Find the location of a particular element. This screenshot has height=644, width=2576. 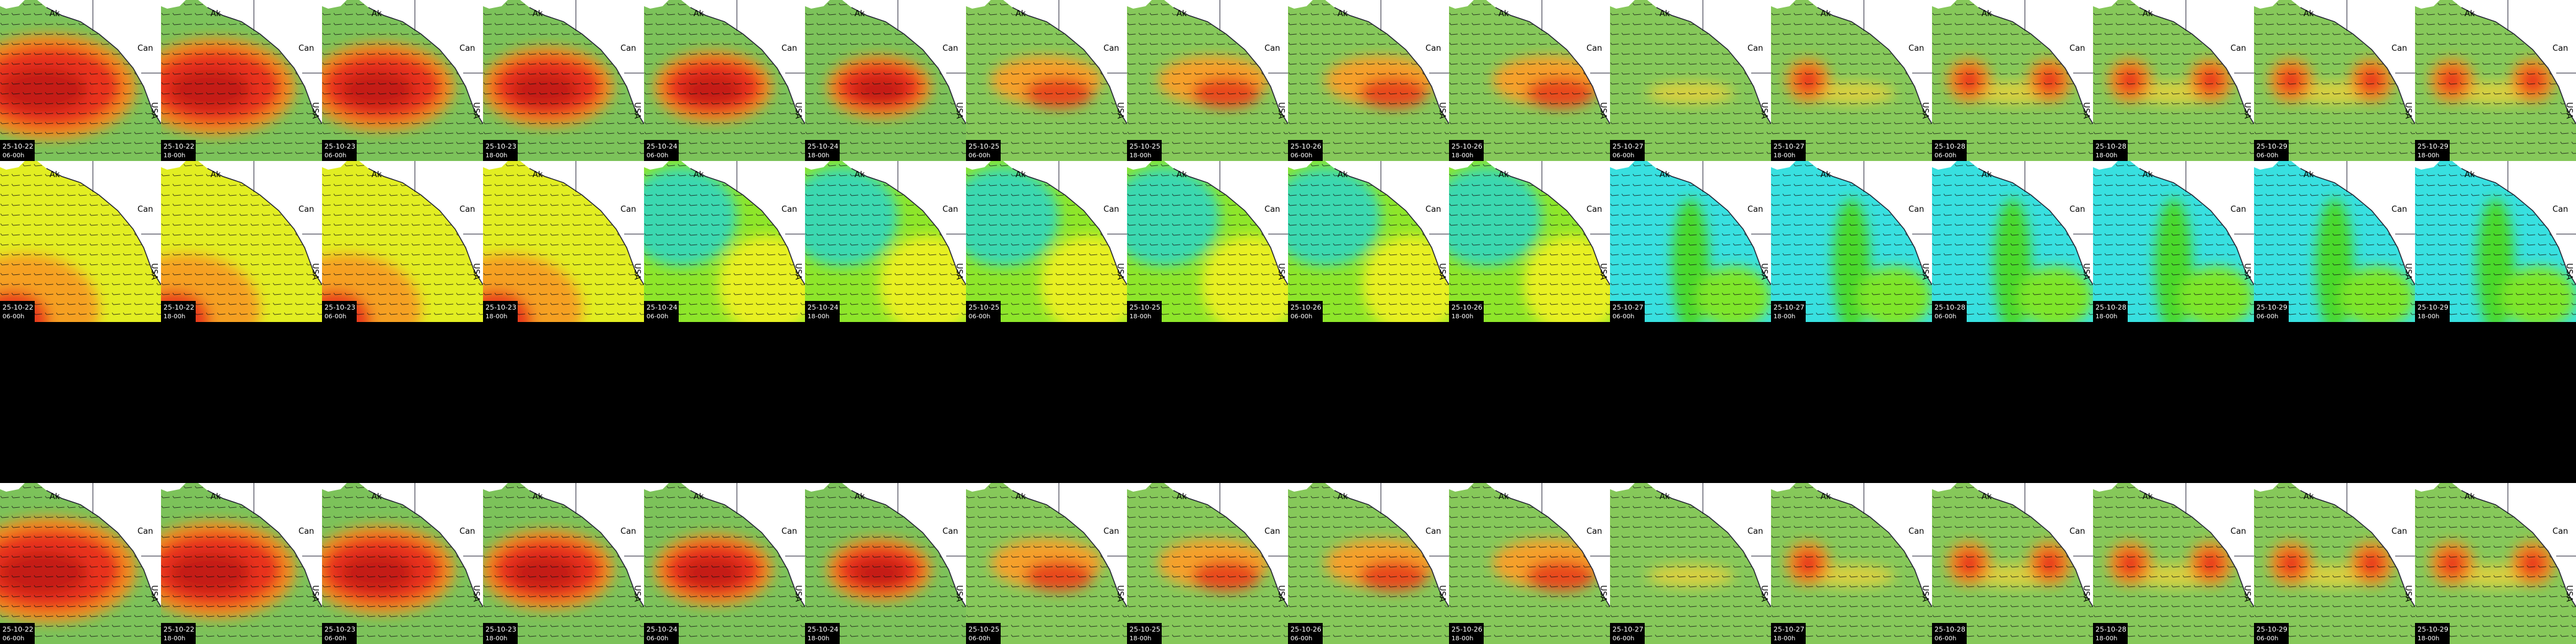

map-tile: Ak Can USA 25-10-27 18-00h is located at coordinates (1851, 80).